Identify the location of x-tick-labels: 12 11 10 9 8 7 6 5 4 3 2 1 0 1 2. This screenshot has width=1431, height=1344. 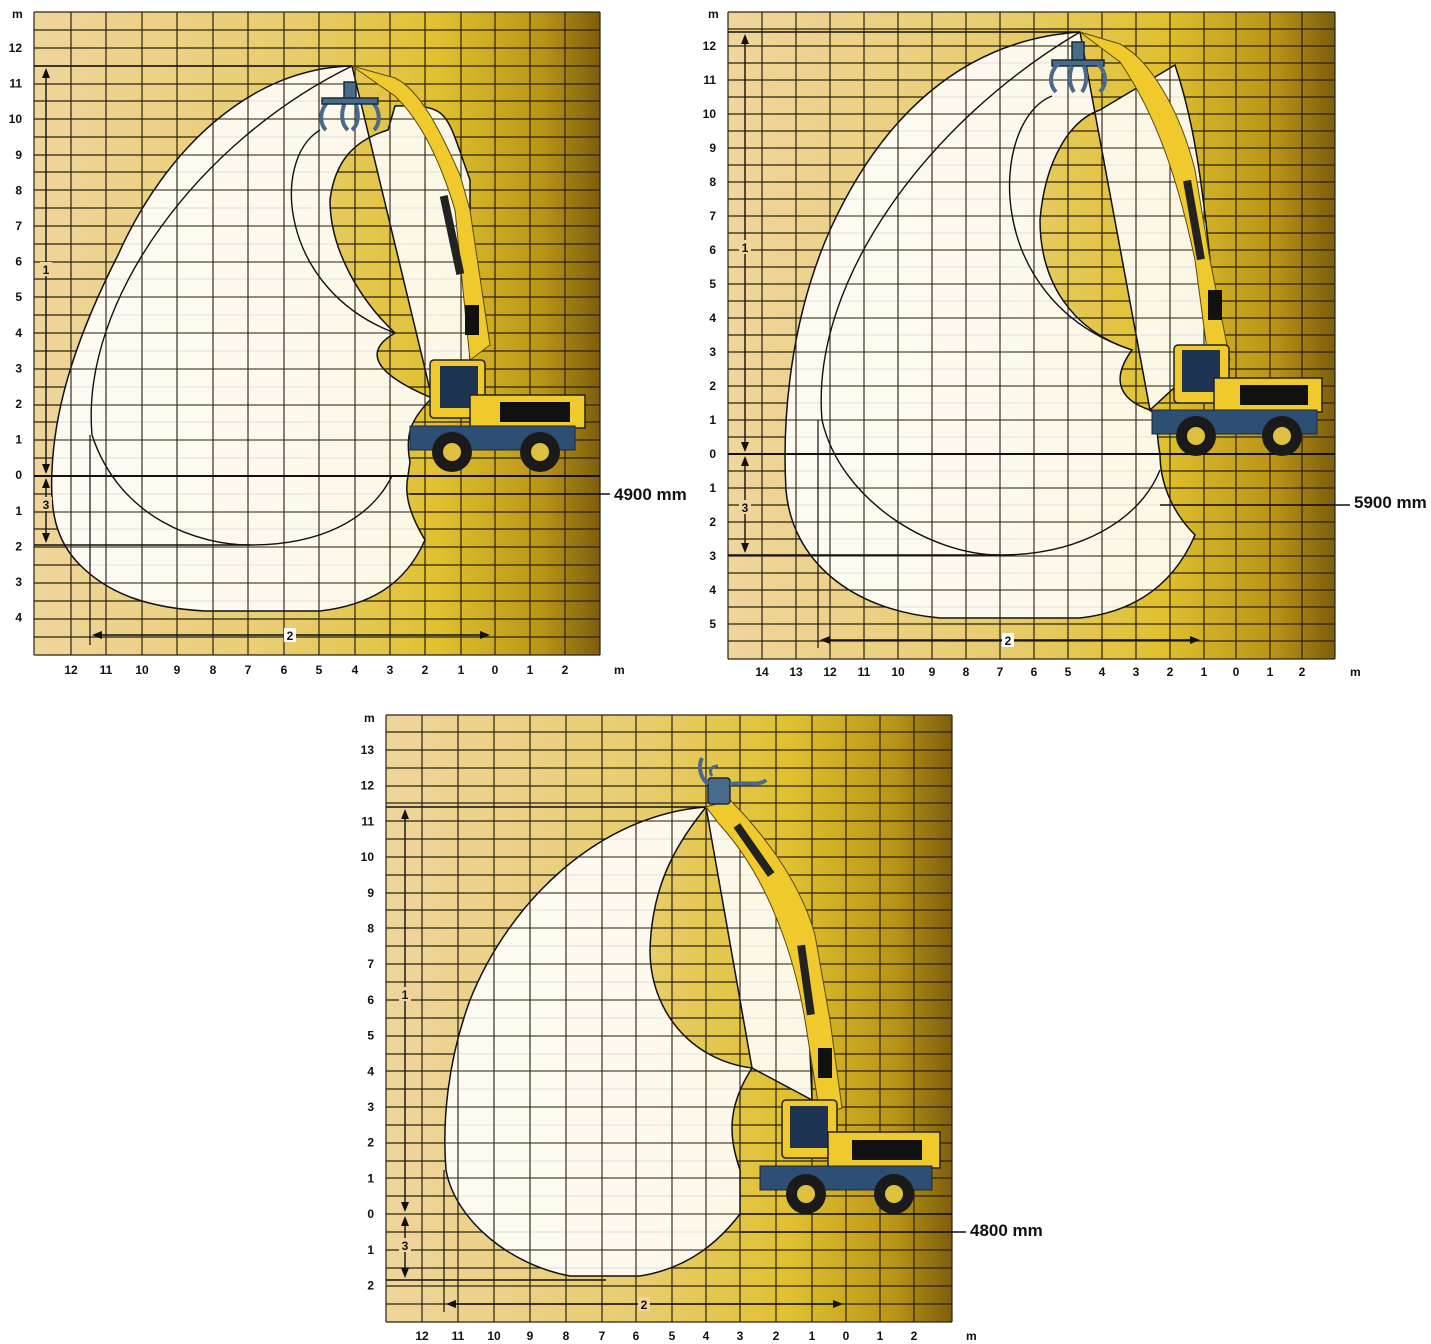
(316, 670).